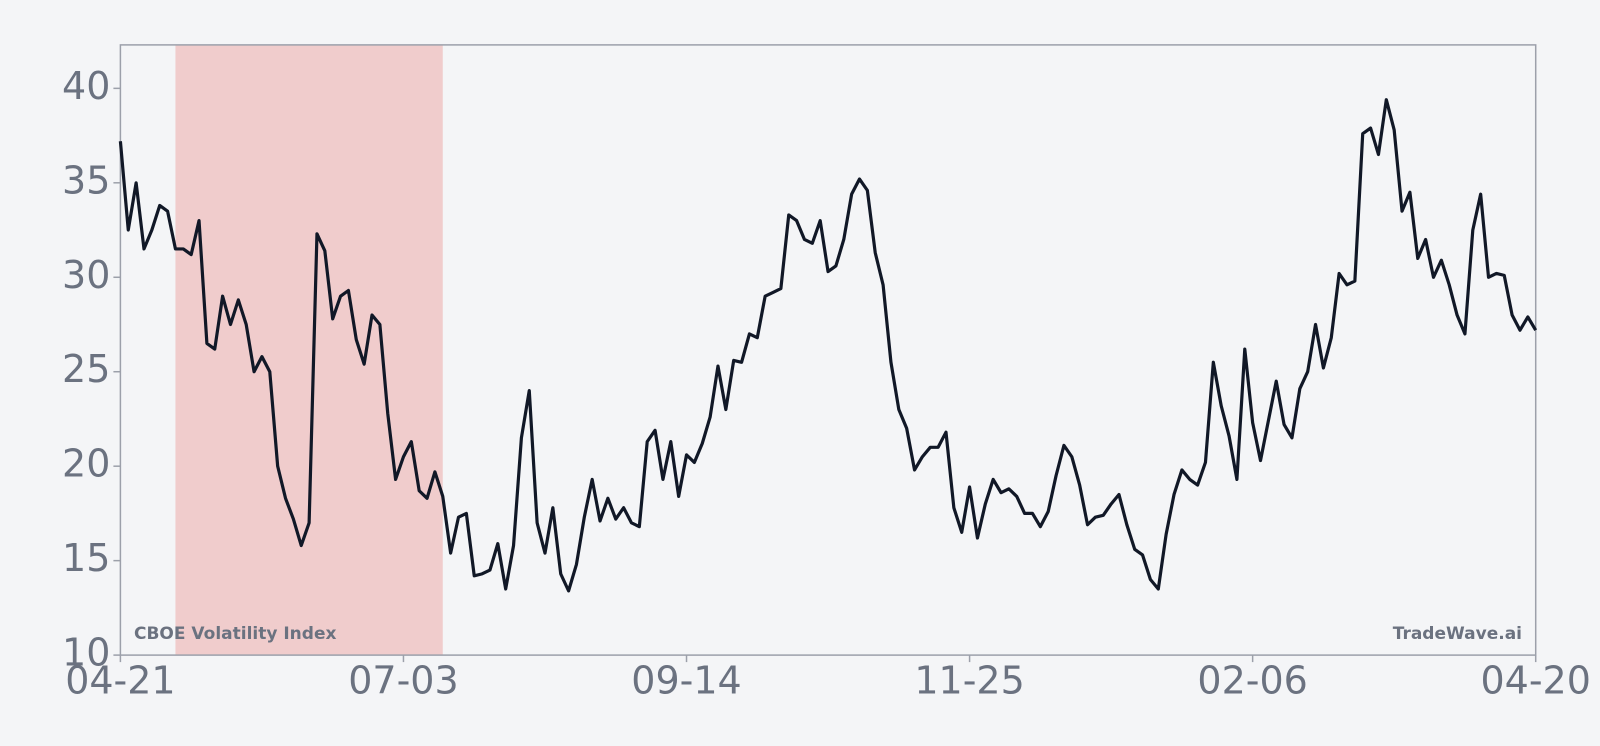 The height and width of the screenshot is (746, 1600). What do you see at coordinates (86, 464) in the screenshot?
I see `y-tick-label: 20` at bounding box center [86, 464].